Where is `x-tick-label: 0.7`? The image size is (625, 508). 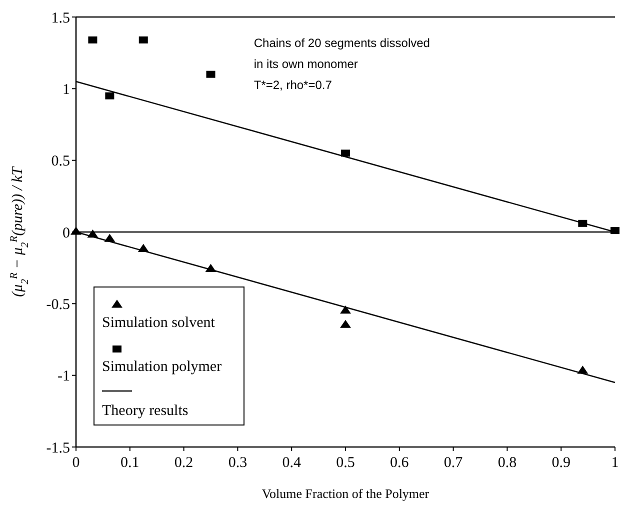 x-tick-label: 0.7 is located at coordinates (454, 463).